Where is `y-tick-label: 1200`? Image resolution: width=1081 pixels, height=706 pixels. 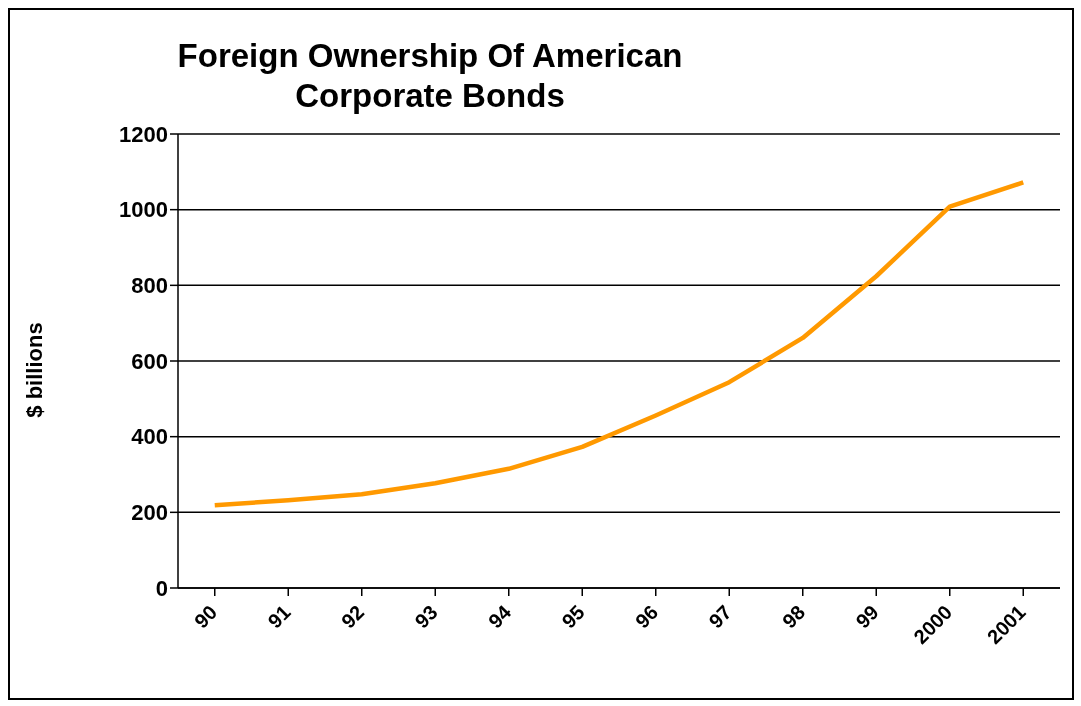
y-tick-label: 1200 is located at coordinates (143, 134).